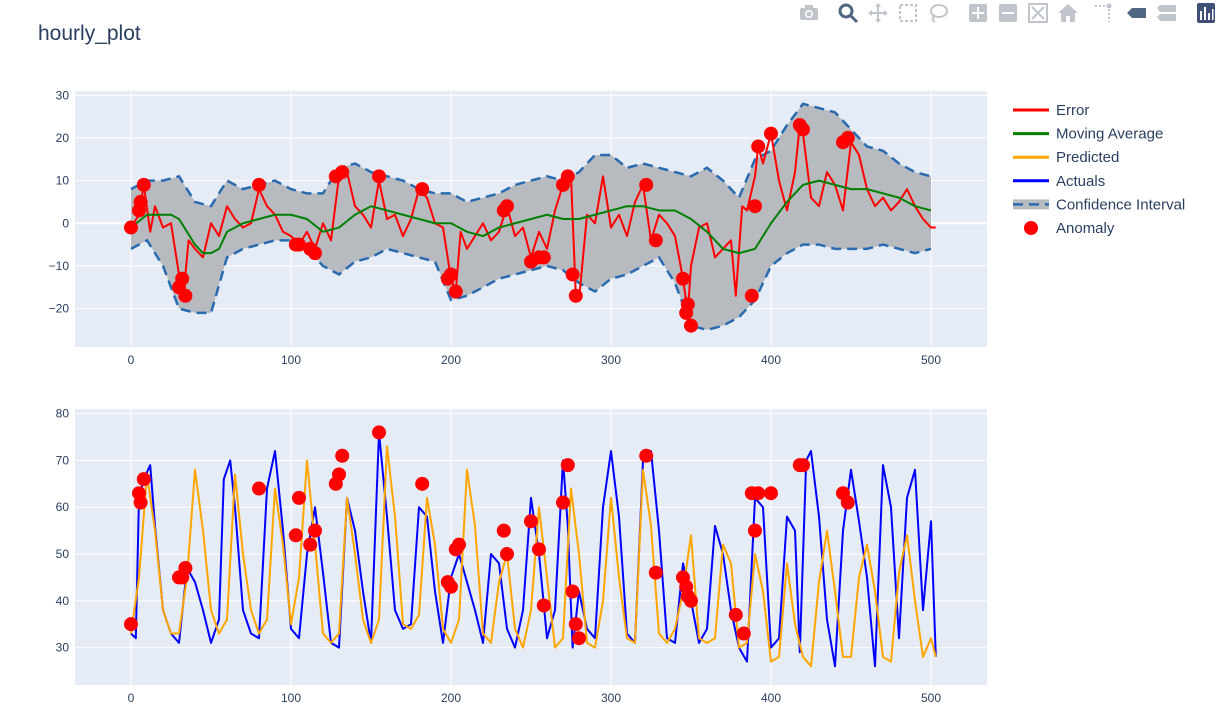 This screenshot has height=710, width=1217. I want to click on legend-item-predicted: Predicted, so click(1066, 157).